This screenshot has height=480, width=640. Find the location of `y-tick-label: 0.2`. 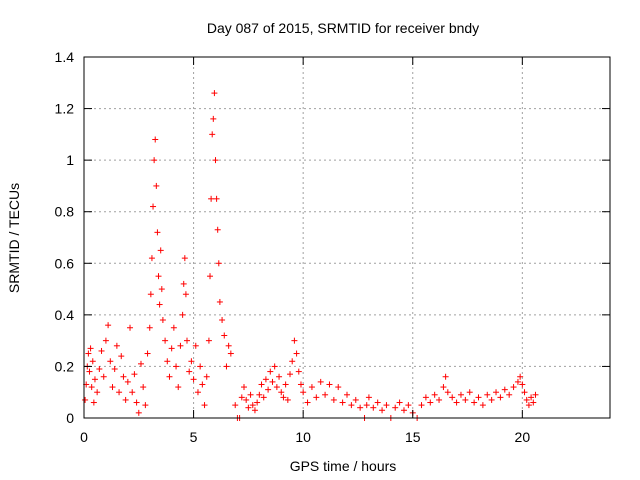

y-tick-label: 0.2 is located at coordinates (65, 366).